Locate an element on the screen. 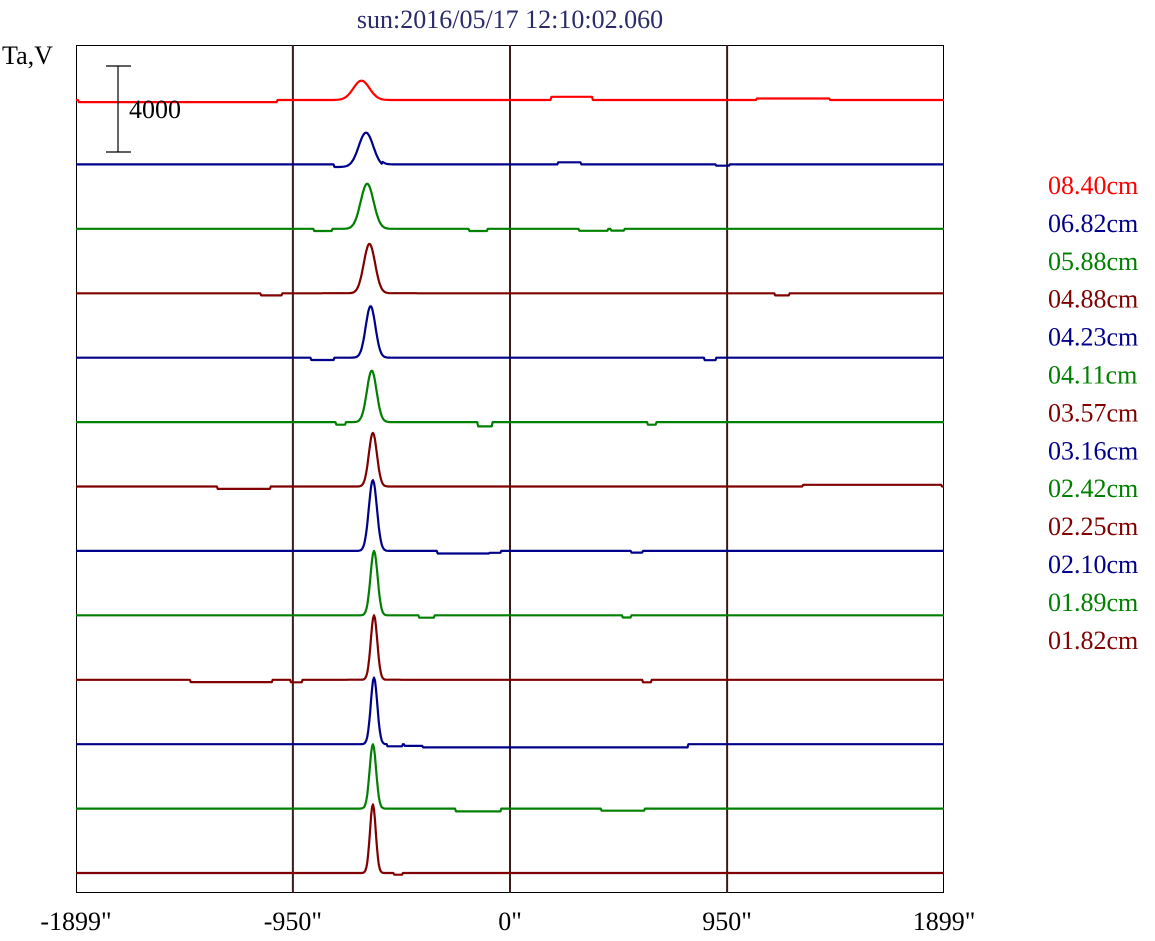  x-tick-labels: -1899" -950" 0" 950" 1899" is located at coordinates (507, 921).